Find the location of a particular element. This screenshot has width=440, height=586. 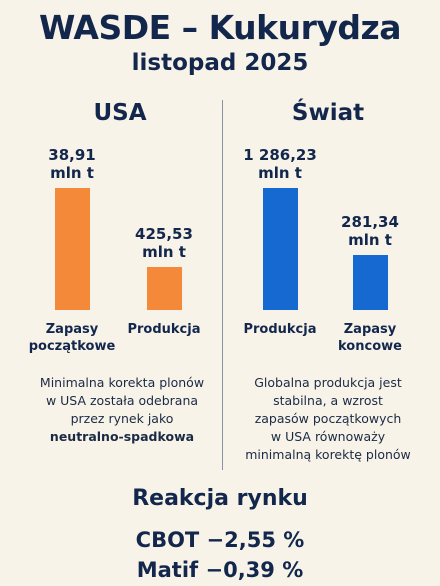

usa-panel-title: USA is located at coordinates (120, 113).